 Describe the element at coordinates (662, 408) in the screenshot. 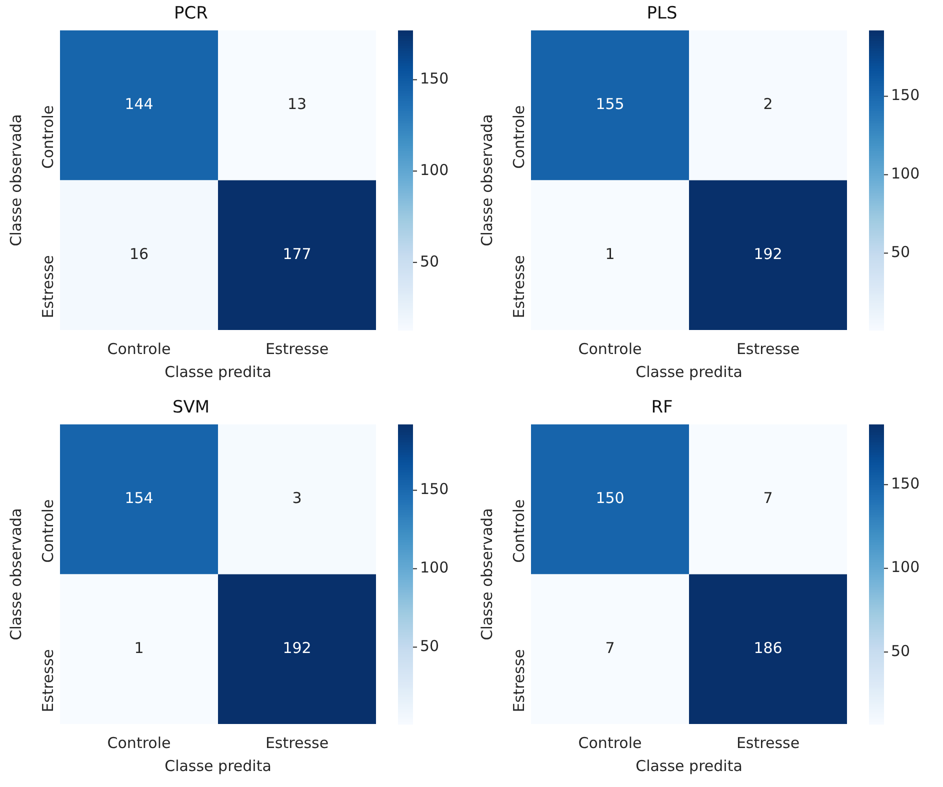

I see `chart-title: RF` at that location.